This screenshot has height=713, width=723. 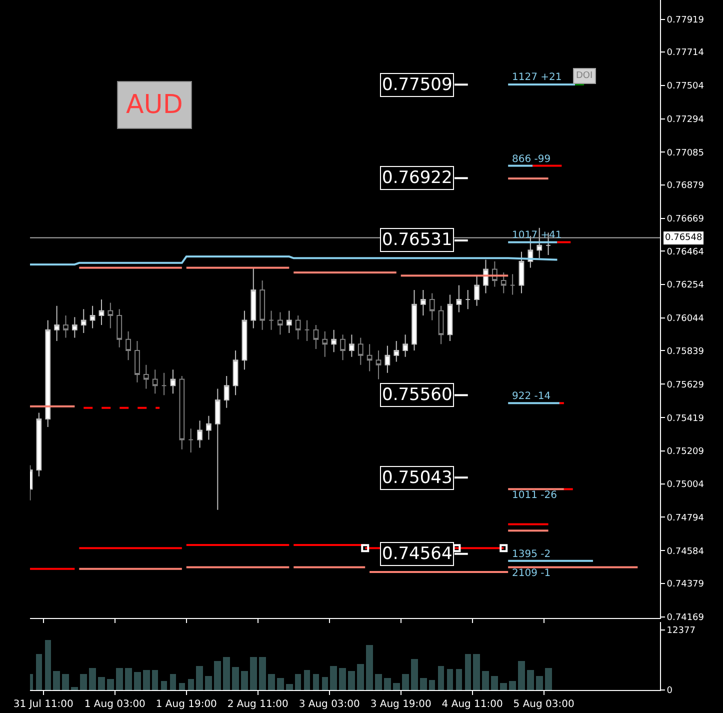 I want to click on annotation: 0.76531, so click(x=417, y=240).